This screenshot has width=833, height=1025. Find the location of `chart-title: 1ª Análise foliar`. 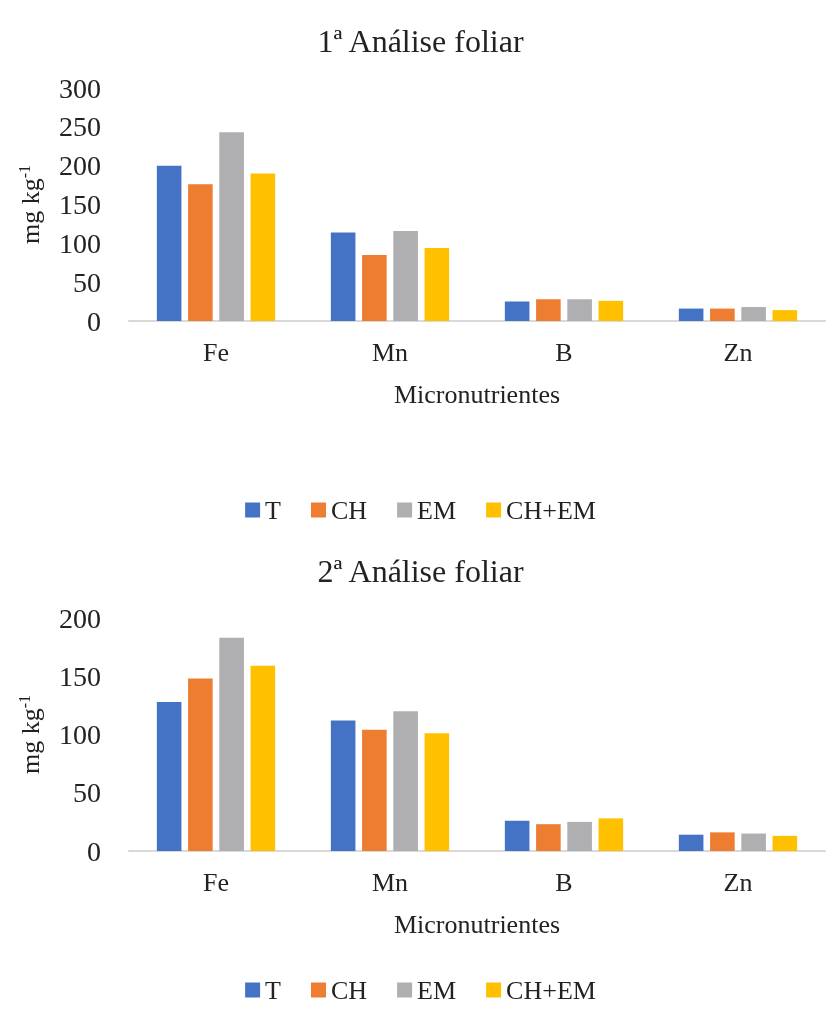

chart-title: 1ª Análise foliar is located at coordinates (420, 41).